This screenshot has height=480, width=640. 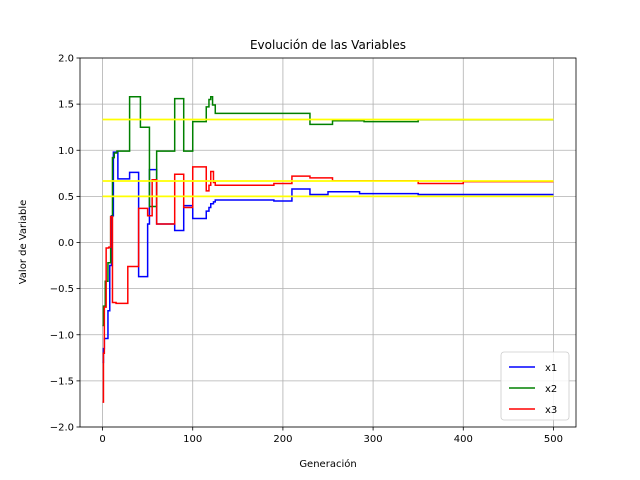 What do you see at coordinates (102, 439) in the screenshot?
I see `x-tick-label: 0` at bounding box center [102, 439].